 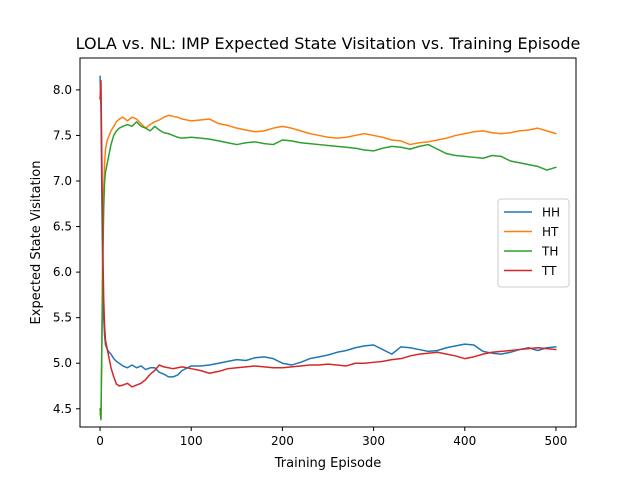 I want to click on x-tick-label: 100, so click(x=191, y=441).